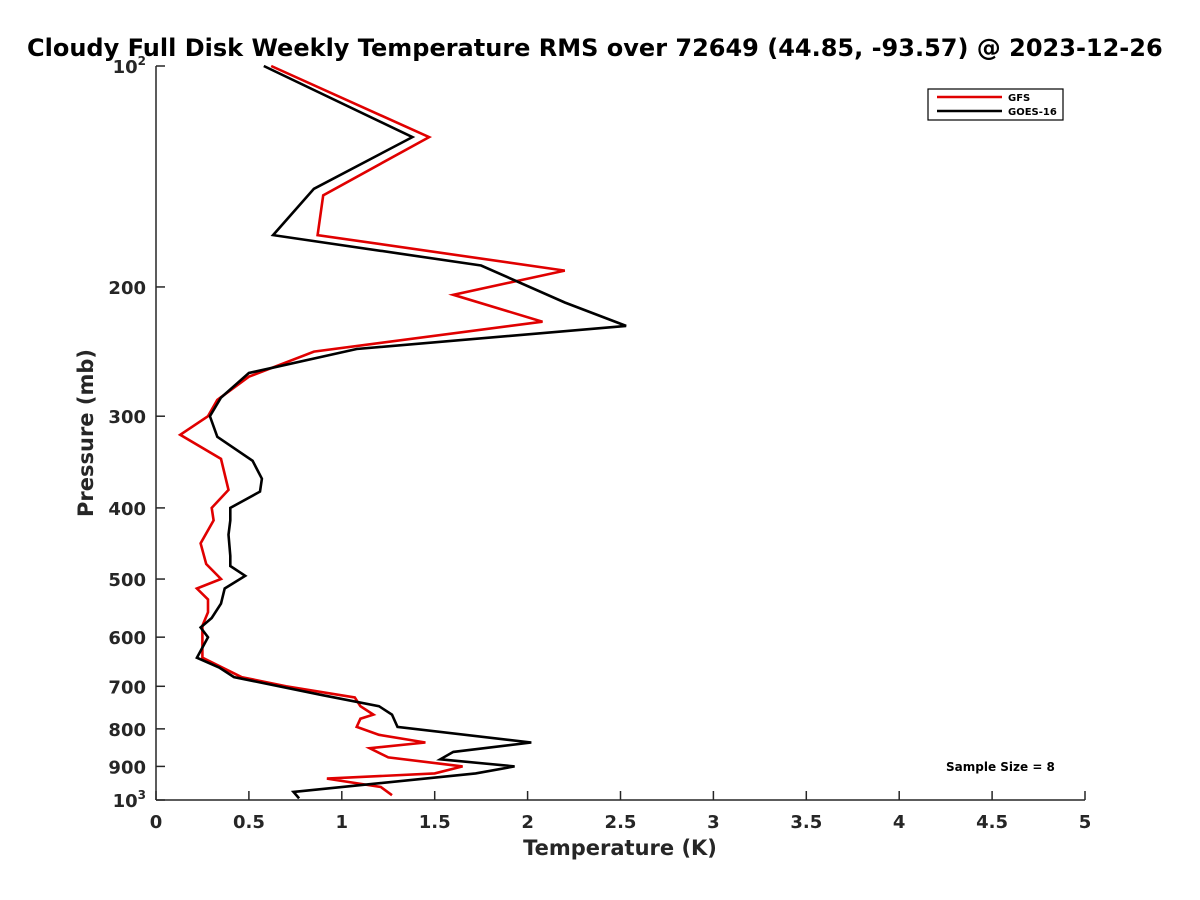 The width and height of the screenshot is (1200, 900). Describe the element at coordinates (127, 730) in the screenshot. I see `y-tick-label: 800` at that location.